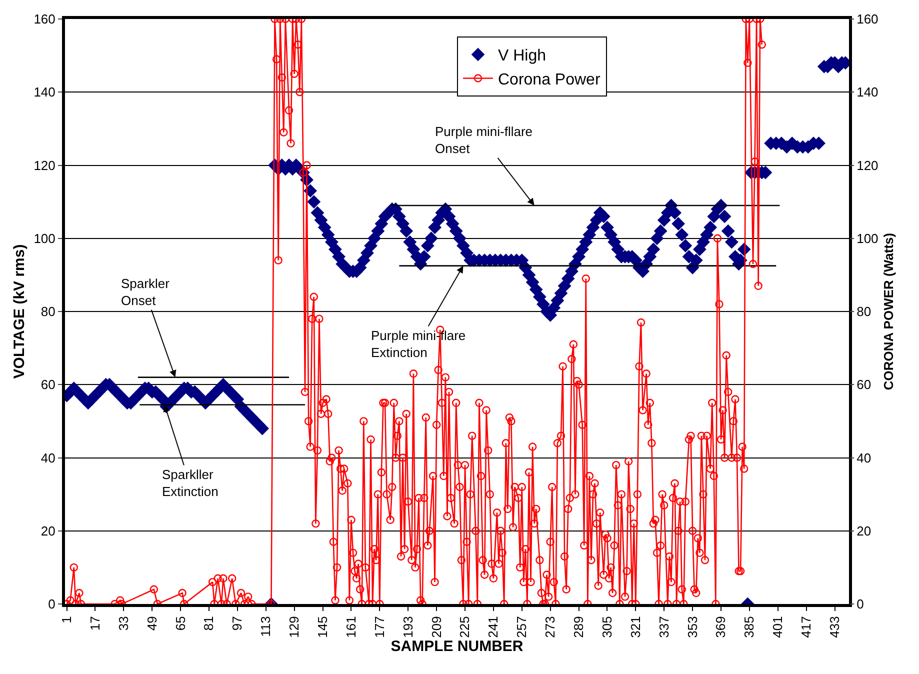 The image size is (919, 674). Describe the element at coordinates (48, 458) in the screenshot. I see `y-tick-label: 40` at that location.